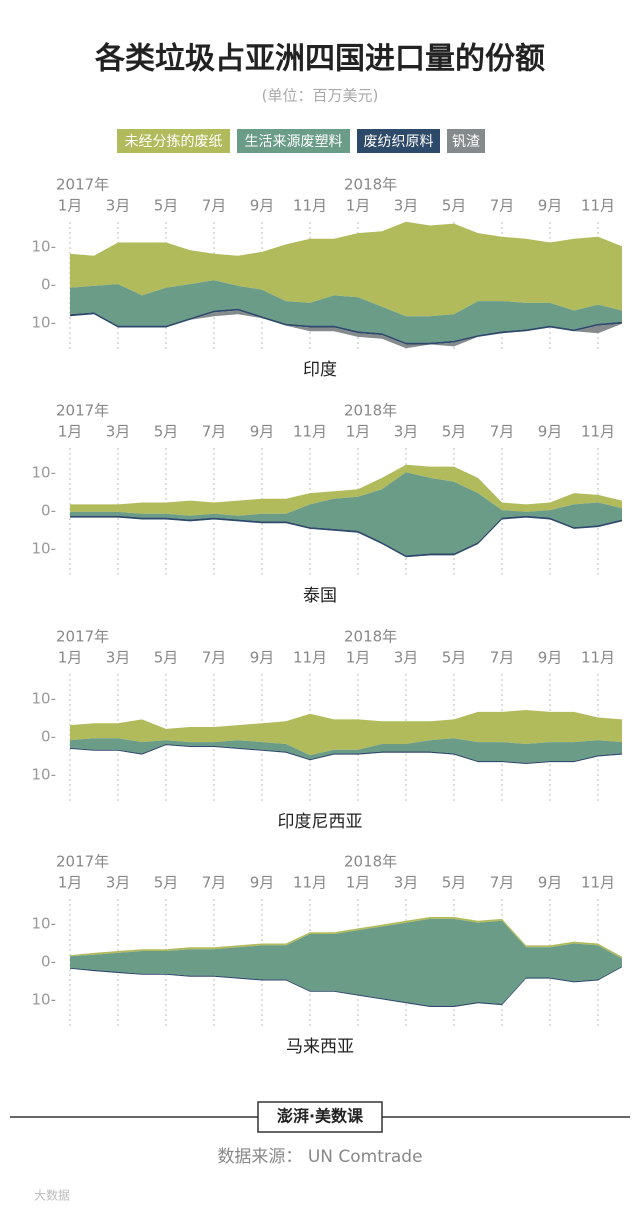 The width and height of the screenshot is (640, 1210). I want to click on panel-title: 泰国, so click(320, 596).